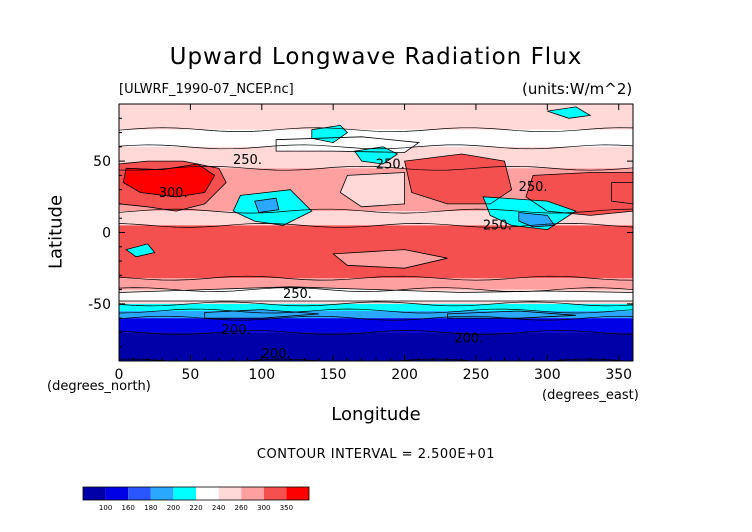  Describe the element at coordinates (590, 395) in the screenshot. I see `x-axis-units: (degrees_east)` at that location.